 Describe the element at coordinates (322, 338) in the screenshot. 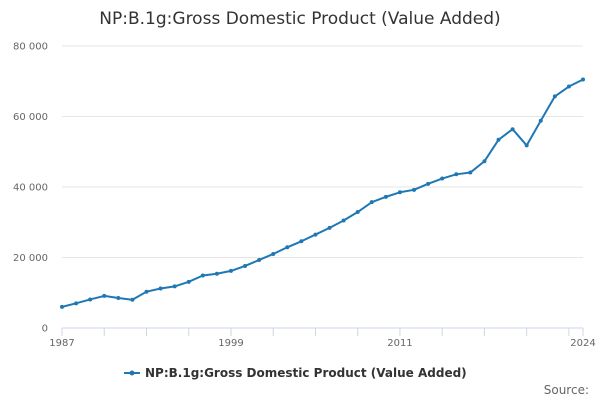

I see `x-axis: 1987 1999 2011 2024` at that location.